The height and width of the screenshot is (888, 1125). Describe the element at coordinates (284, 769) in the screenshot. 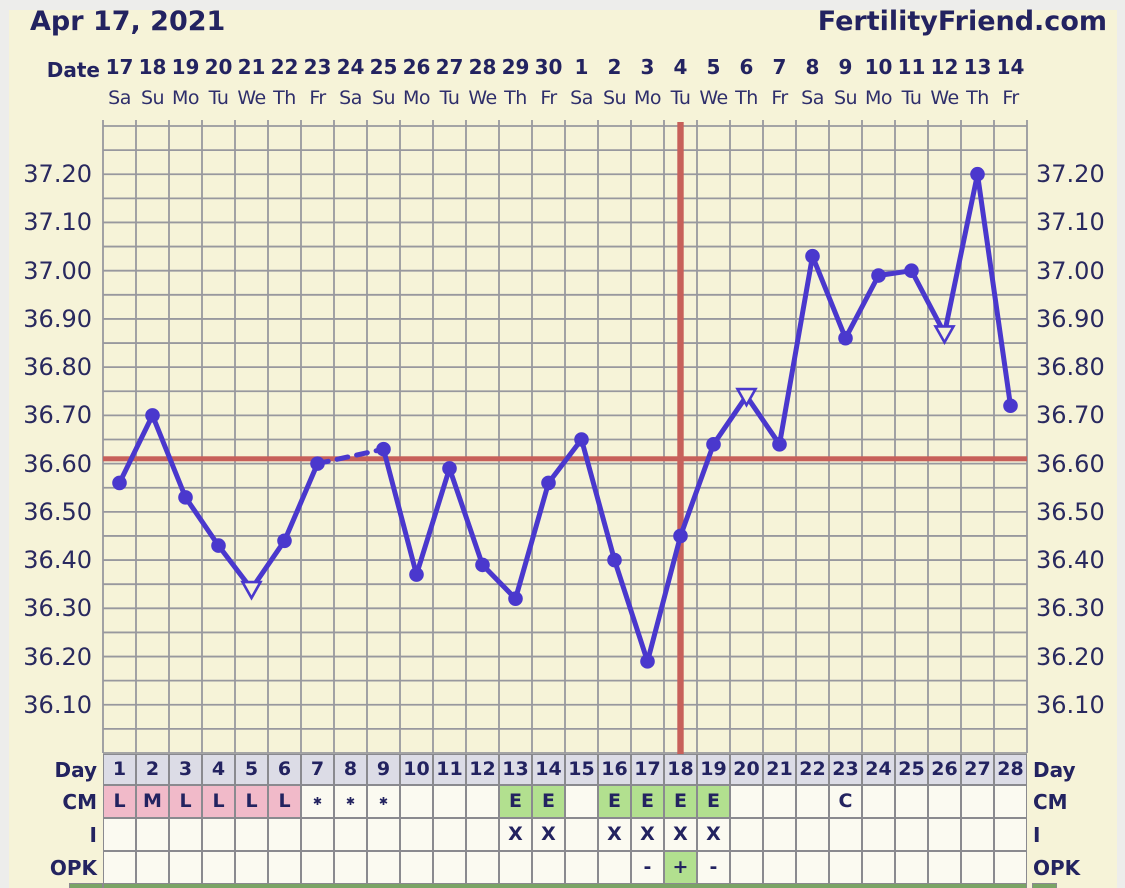

I see `day-cell: 6` at that location.